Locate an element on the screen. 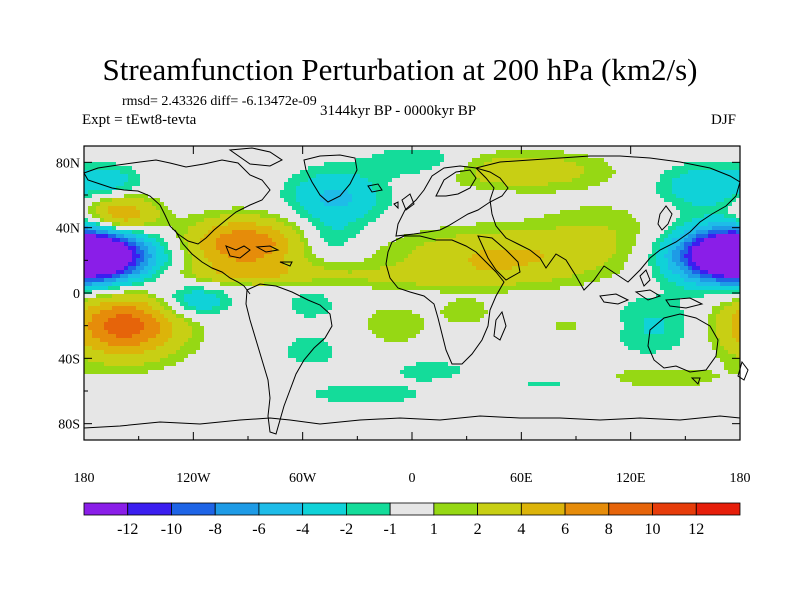 This screenshot has height=600, width=800. period-label: 3144kyr BP - 0000kyr BP is located at coordinates (398, 111).